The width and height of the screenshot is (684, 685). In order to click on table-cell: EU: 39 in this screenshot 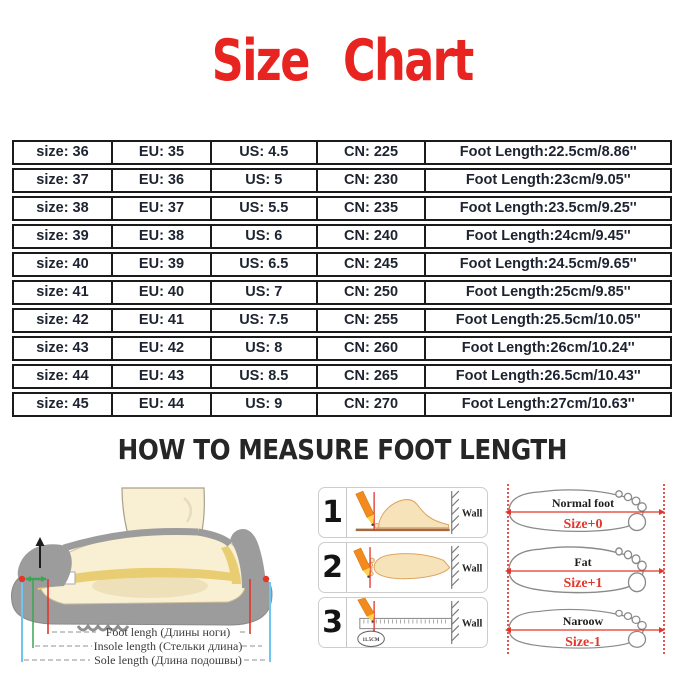, I will do `click(160, 264)`.